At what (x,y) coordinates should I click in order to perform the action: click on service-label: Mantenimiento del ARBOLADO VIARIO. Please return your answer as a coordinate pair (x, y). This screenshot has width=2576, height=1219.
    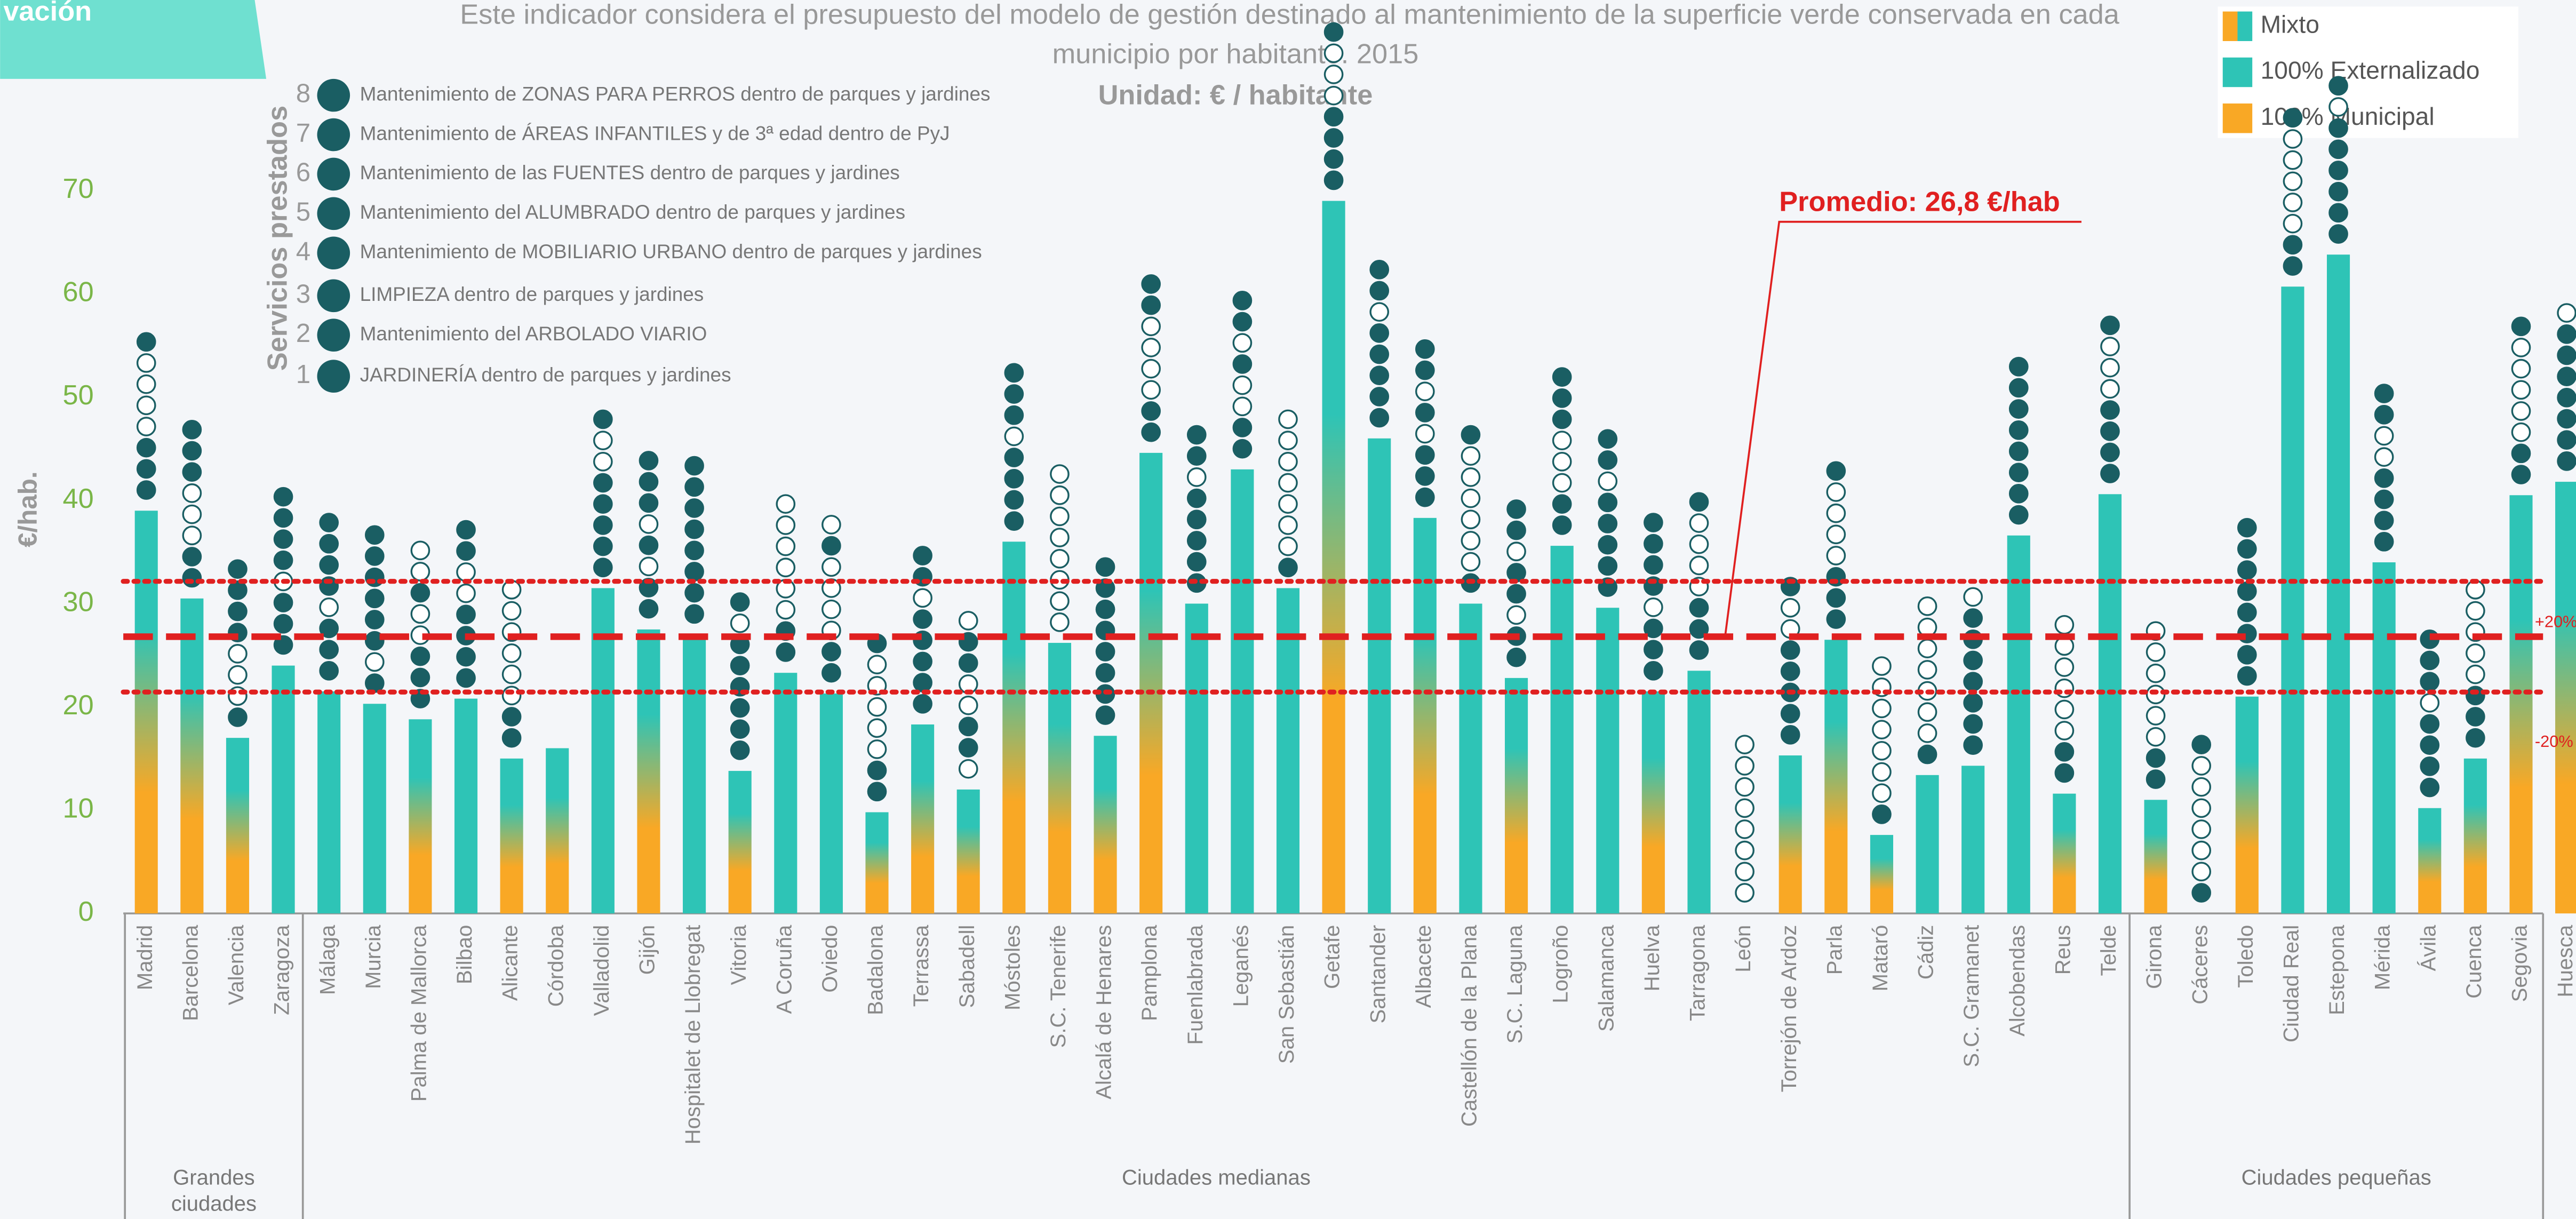
    Looking at the image, I should click on (533, 334).